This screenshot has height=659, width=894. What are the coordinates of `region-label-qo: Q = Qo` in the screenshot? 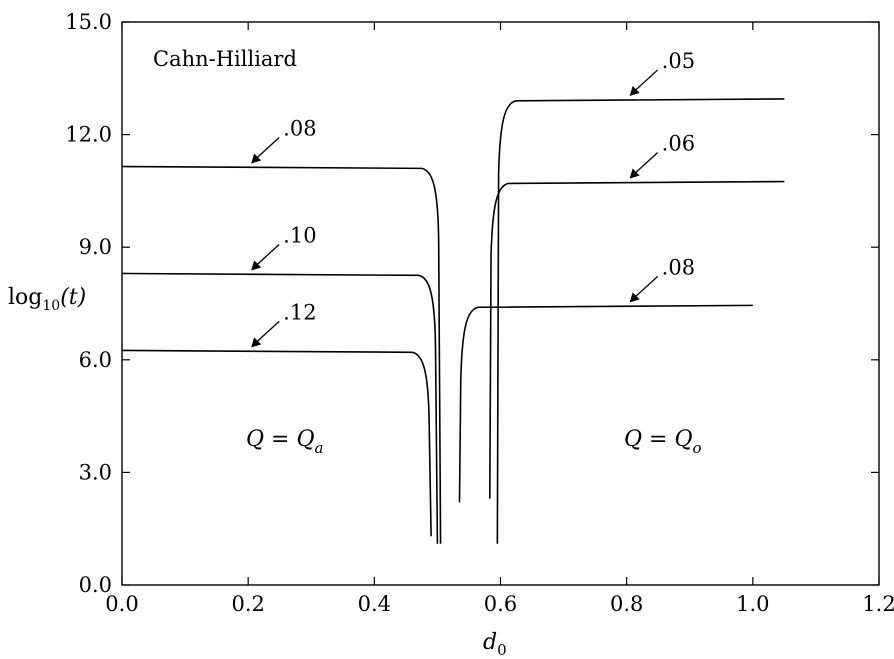 It's located at (663, 442).